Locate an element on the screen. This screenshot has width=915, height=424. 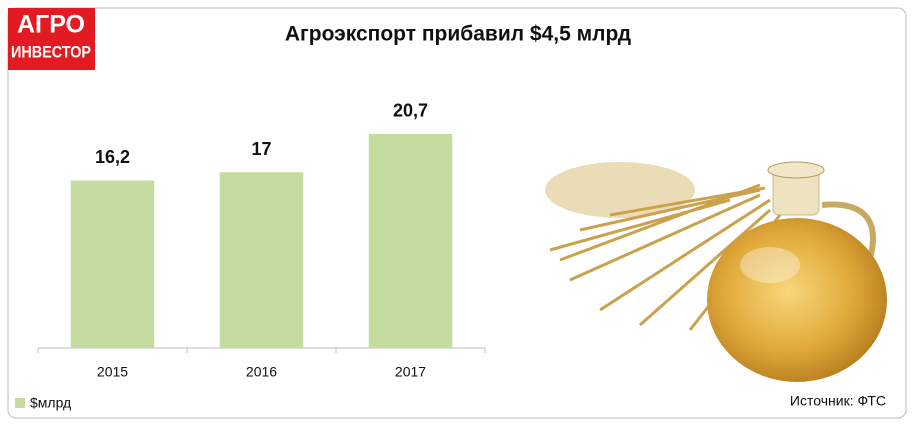
legend-label: $млрд is located at coordinates (50, 403).